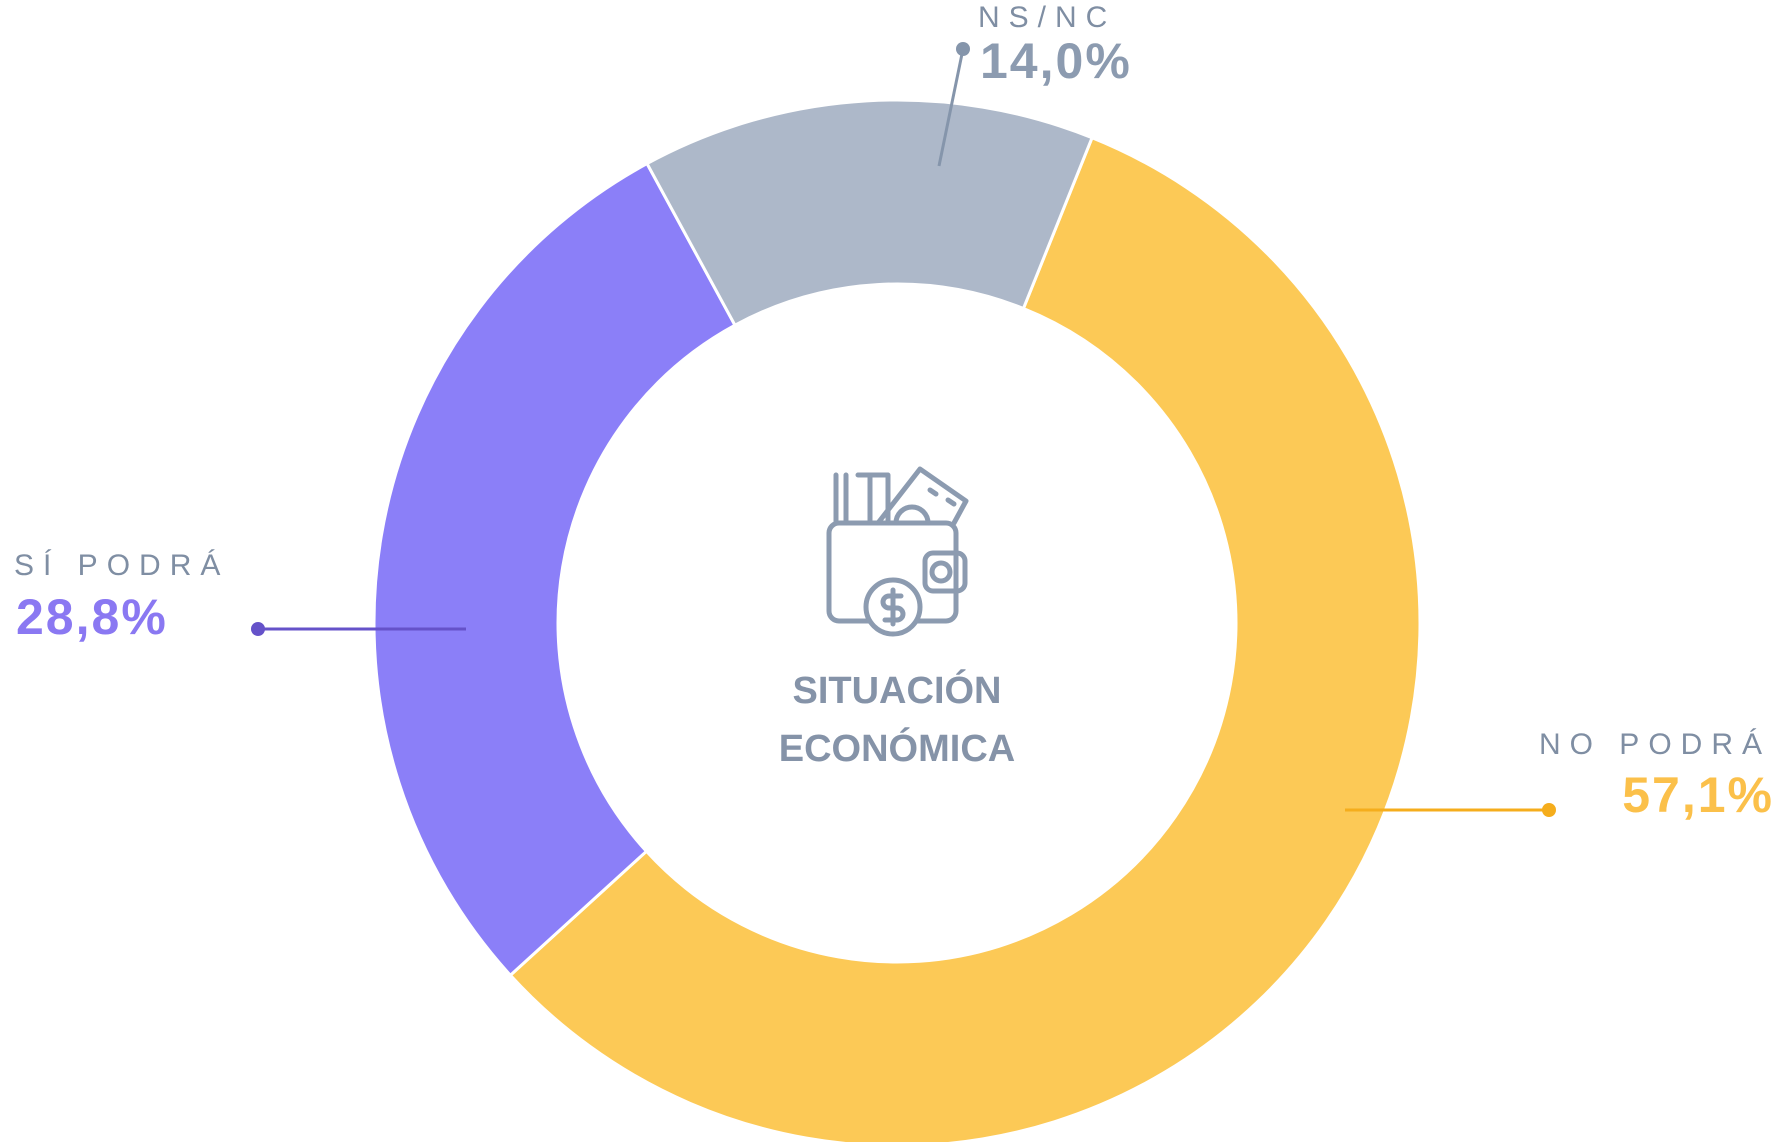 The image size is (1779, 1142). What do you see at coordinates (897, 551) in the screenshot?
I see `wallet-icon` at bounding box center [897, 551].